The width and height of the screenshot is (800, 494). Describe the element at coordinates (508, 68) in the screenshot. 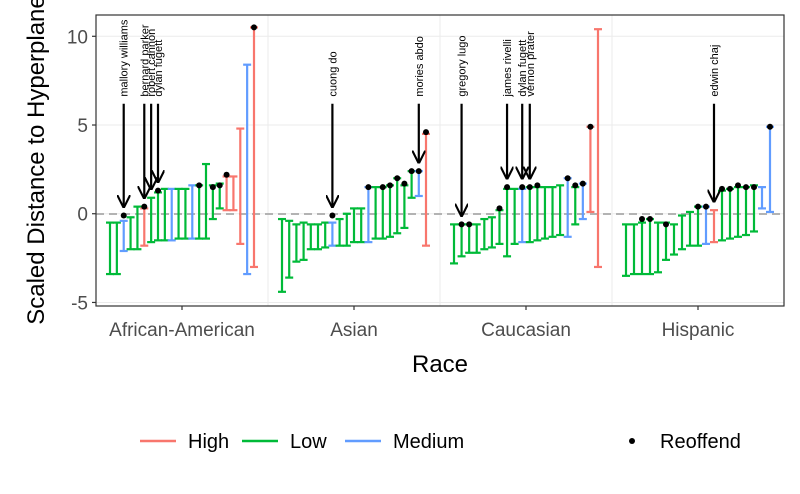

I see `annotation-label: james rivelli` at that location.